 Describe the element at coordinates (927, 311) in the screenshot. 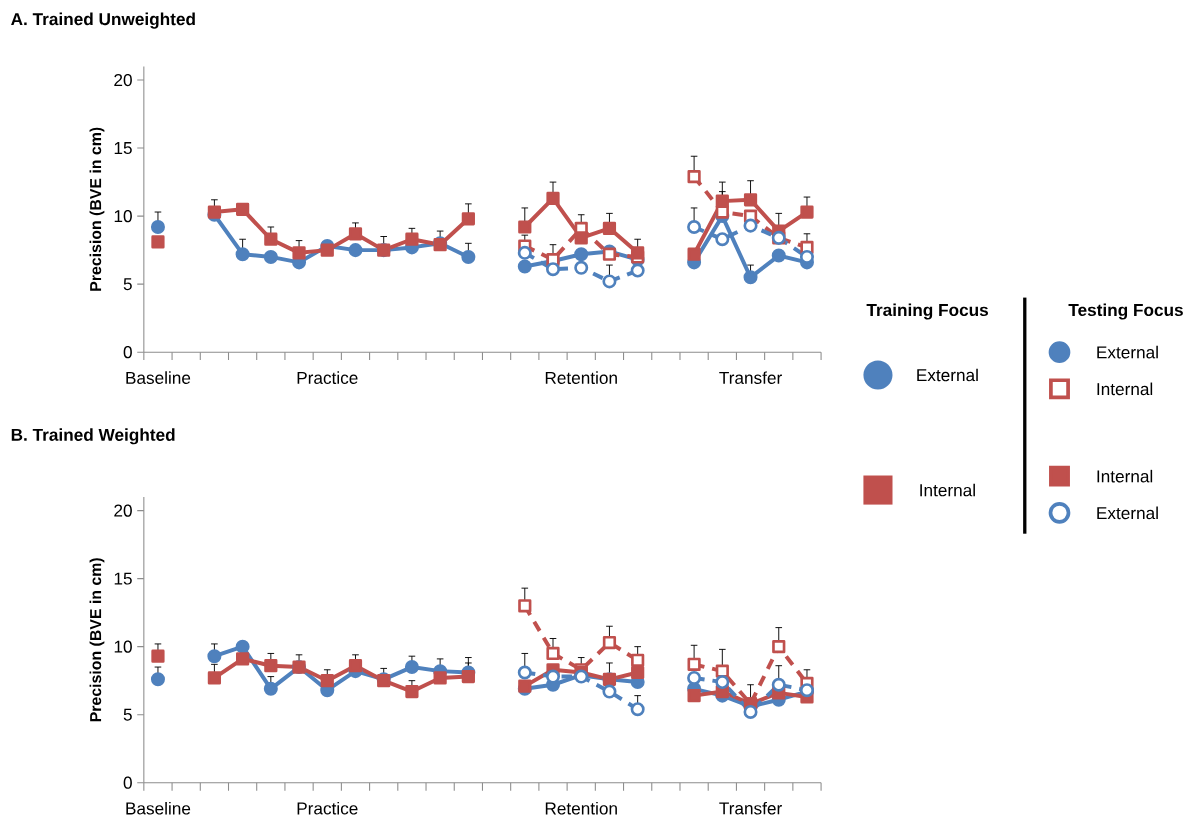

I see `text: Training Focus` at that location.